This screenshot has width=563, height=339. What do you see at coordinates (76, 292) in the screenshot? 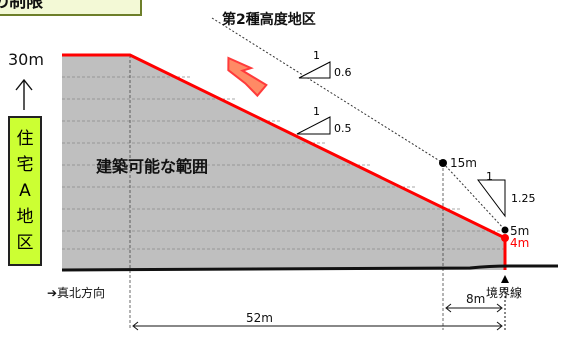
I see `north-direction-label: ➔真北方向` at bounding box center [76, 292].